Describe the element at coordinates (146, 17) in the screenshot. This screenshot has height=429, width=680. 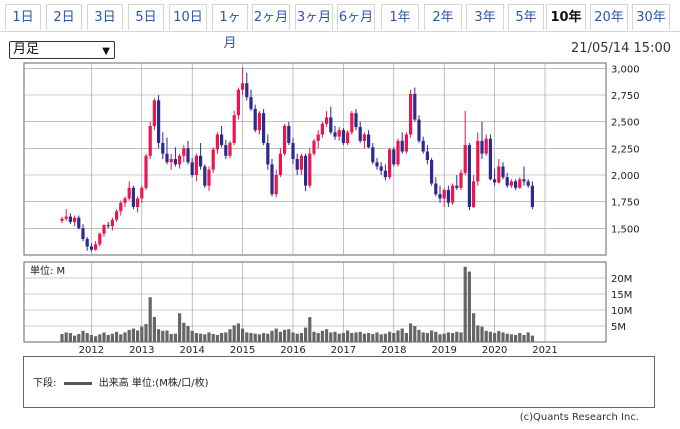
I see `tab-4: 5日` at that location.